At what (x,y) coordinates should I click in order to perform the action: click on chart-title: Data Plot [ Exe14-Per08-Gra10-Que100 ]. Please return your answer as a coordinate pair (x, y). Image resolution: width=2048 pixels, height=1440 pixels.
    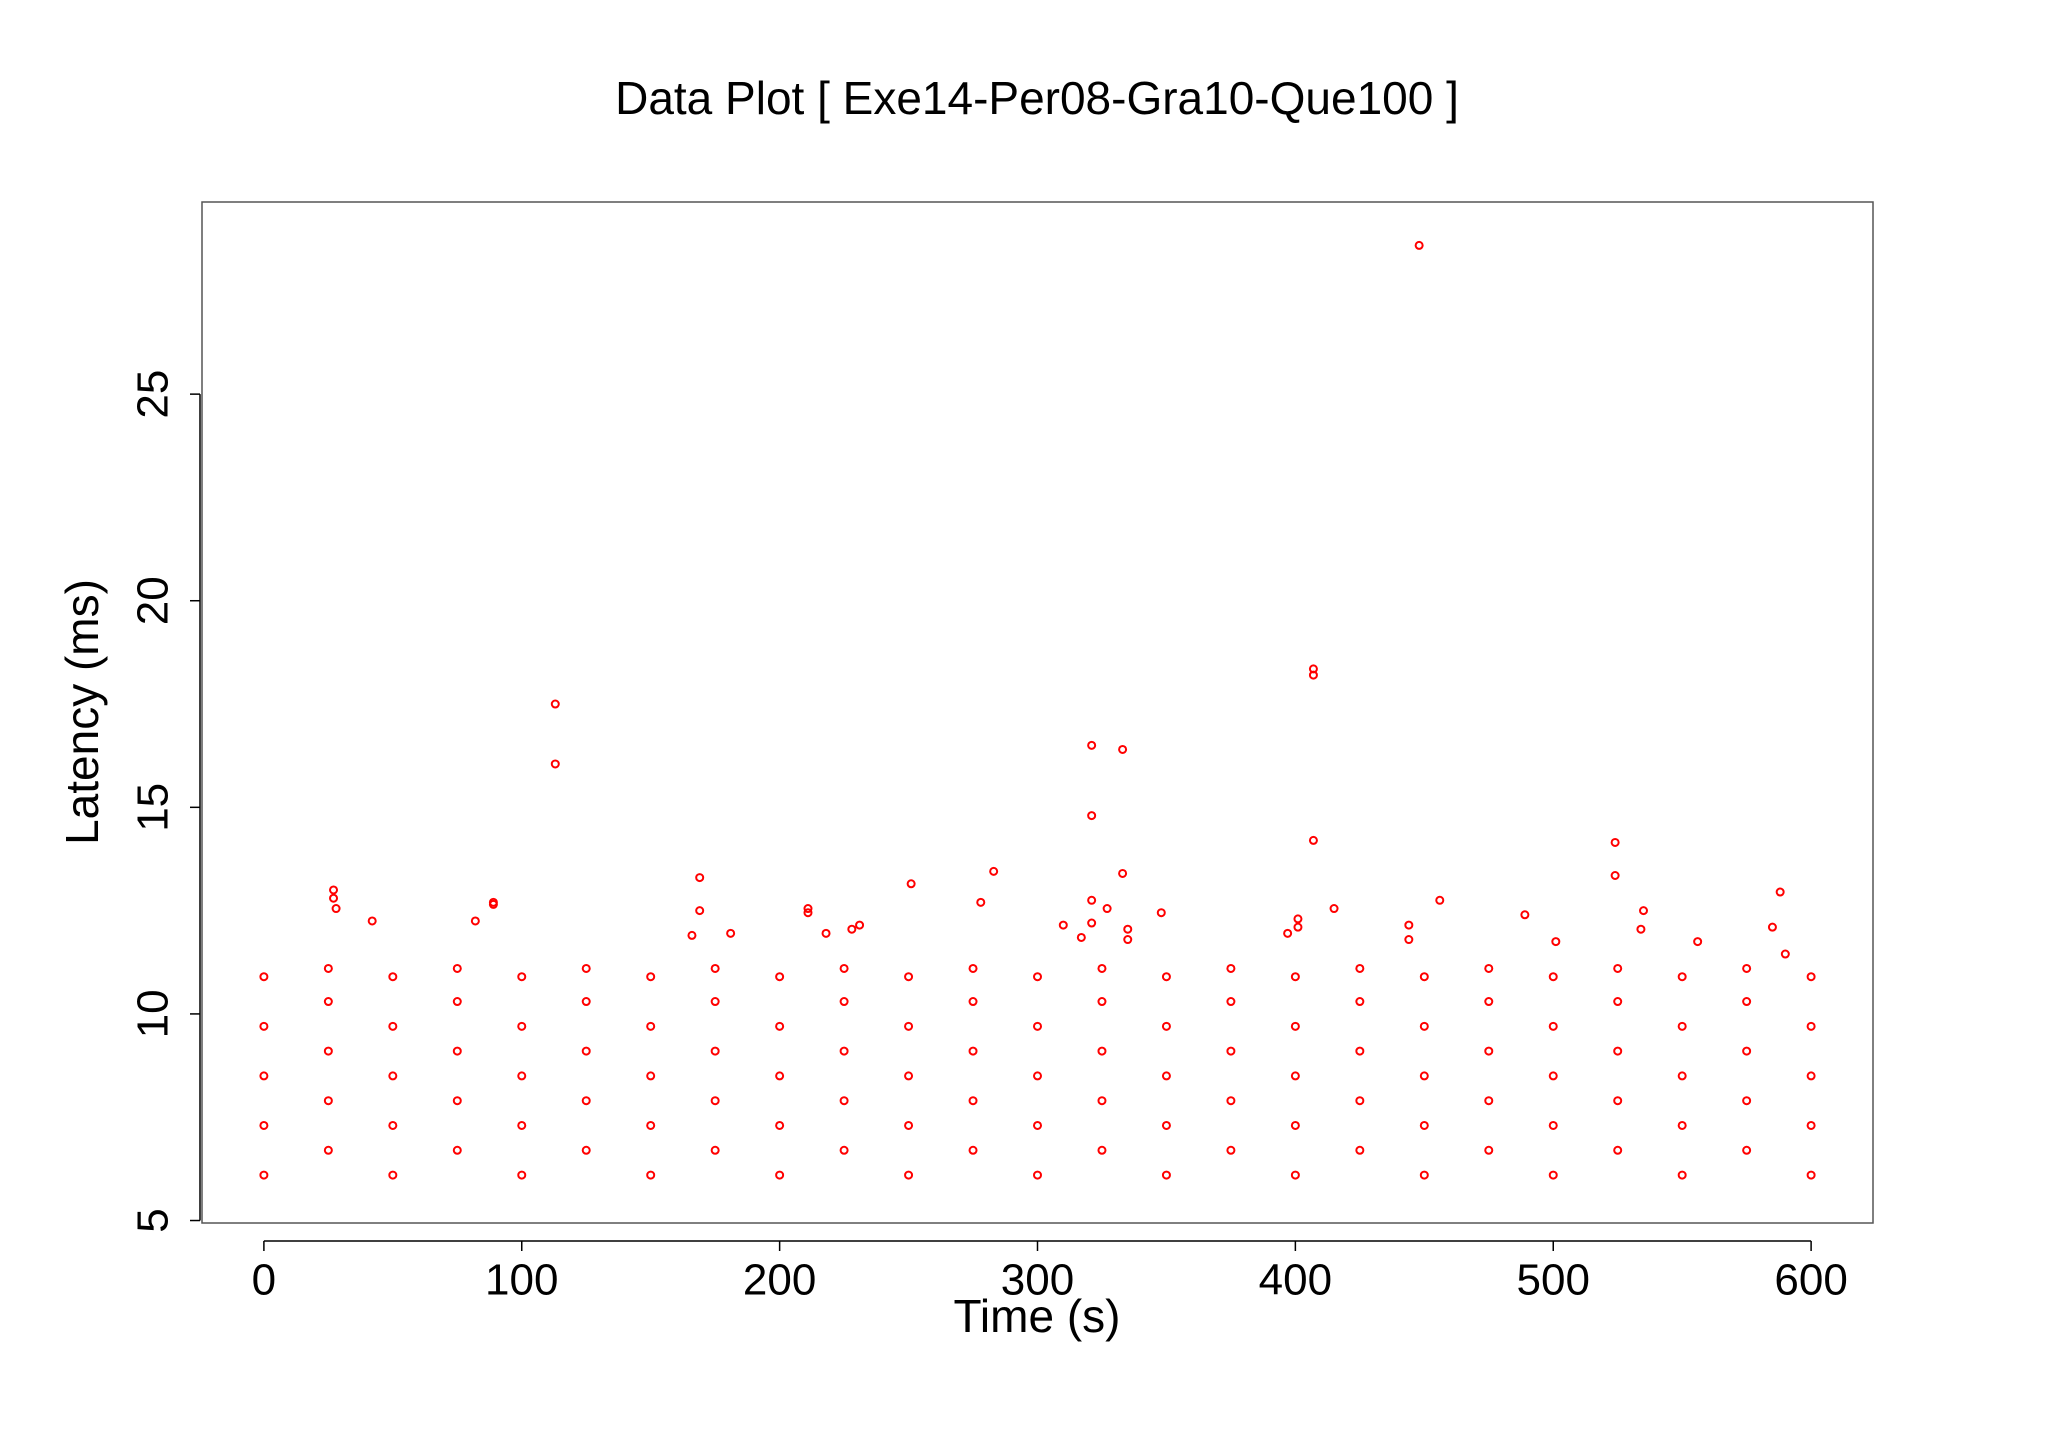
    Looking at the image, I should click on (1037, 98).